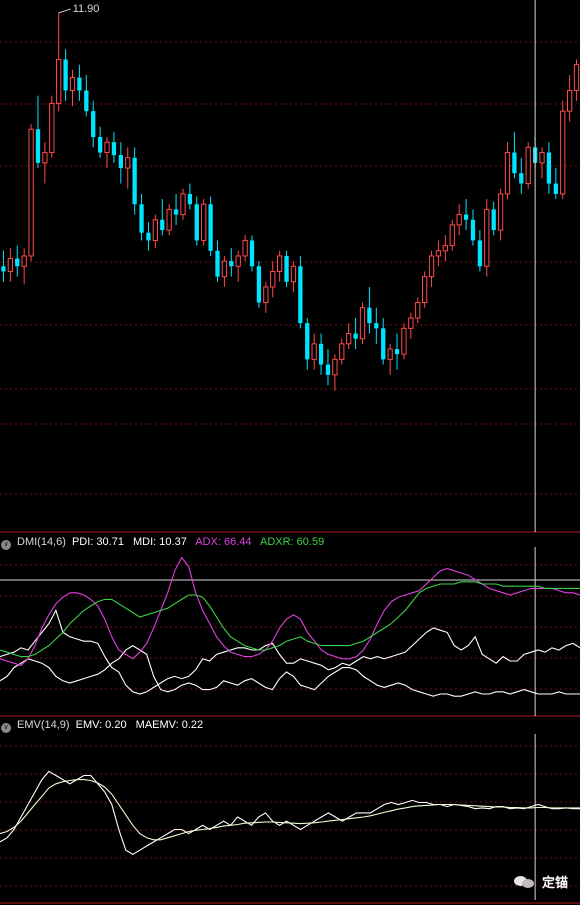  I want to click on watermark-label: 定锚, so click(554, 882).